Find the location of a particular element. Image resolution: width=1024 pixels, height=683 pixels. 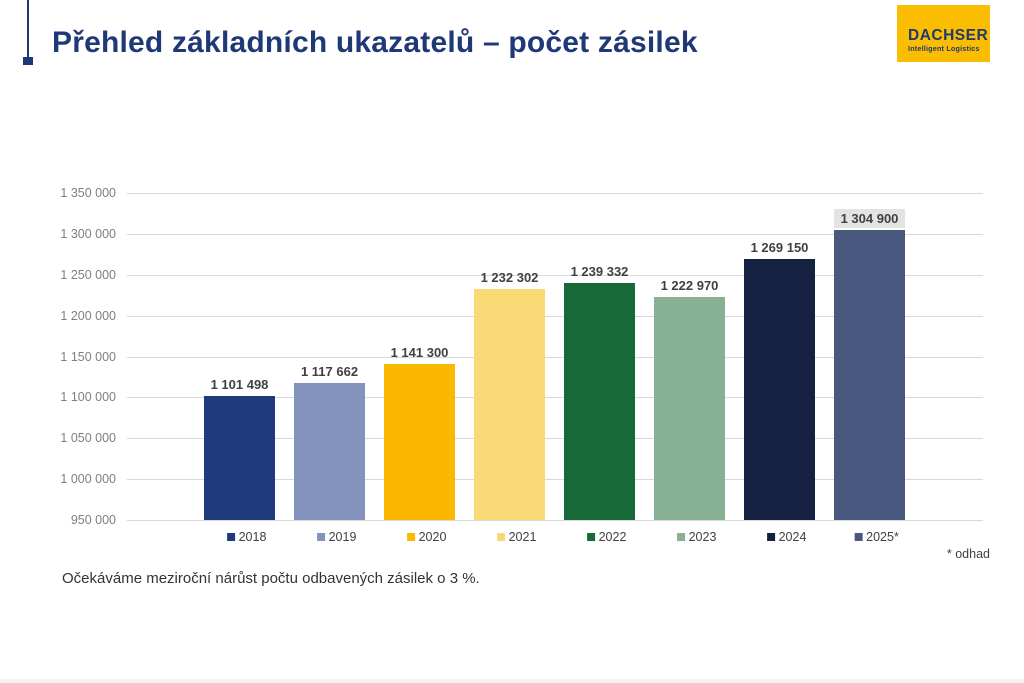

legend-label: 2018 is located at coordinates (252, 537).